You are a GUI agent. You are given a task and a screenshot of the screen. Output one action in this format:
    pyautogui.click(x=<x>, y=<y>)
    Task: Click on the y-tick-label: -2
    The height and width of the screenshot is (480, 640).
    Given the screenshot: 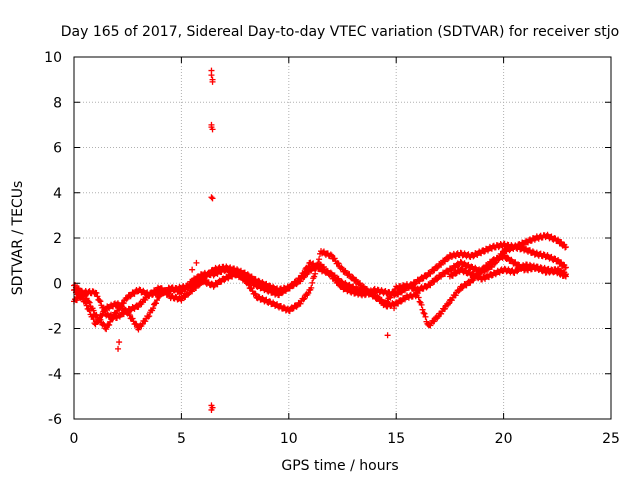 What is the action you would take?
    pyautogui.click(x=55, y=330)
    